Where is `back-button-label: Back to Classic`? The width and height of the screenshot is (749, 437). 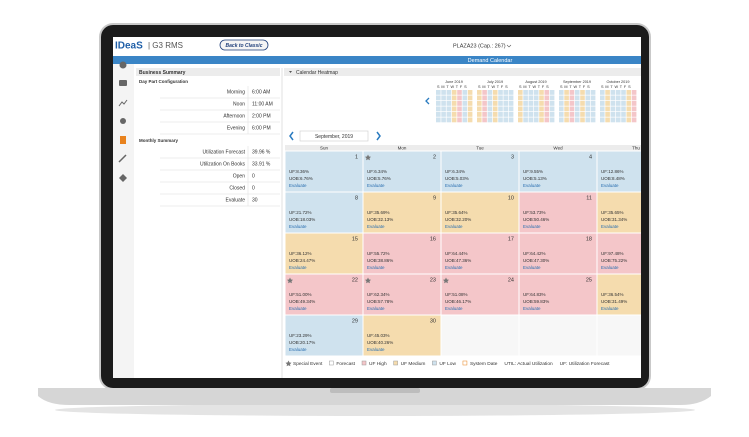
back-button-label: Back to Classic is located at coordinates (244, 46).